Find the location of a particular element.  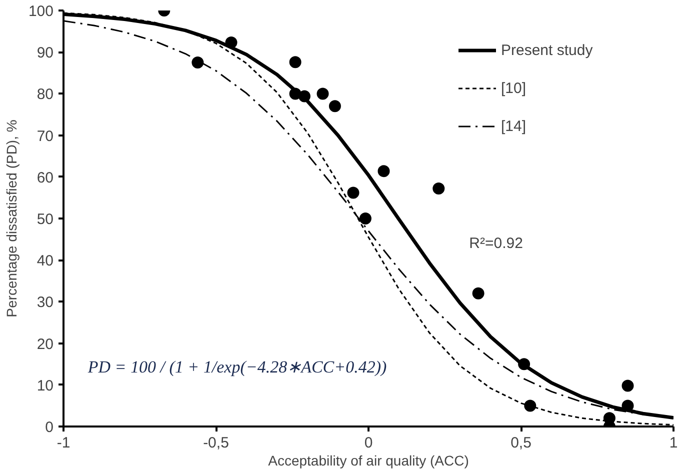

y-tick-label: 20 is located at coordinates (45, 344).